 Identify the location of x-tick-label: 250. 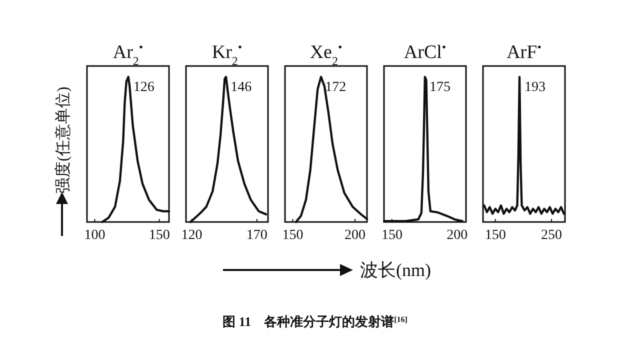
(551, 235).